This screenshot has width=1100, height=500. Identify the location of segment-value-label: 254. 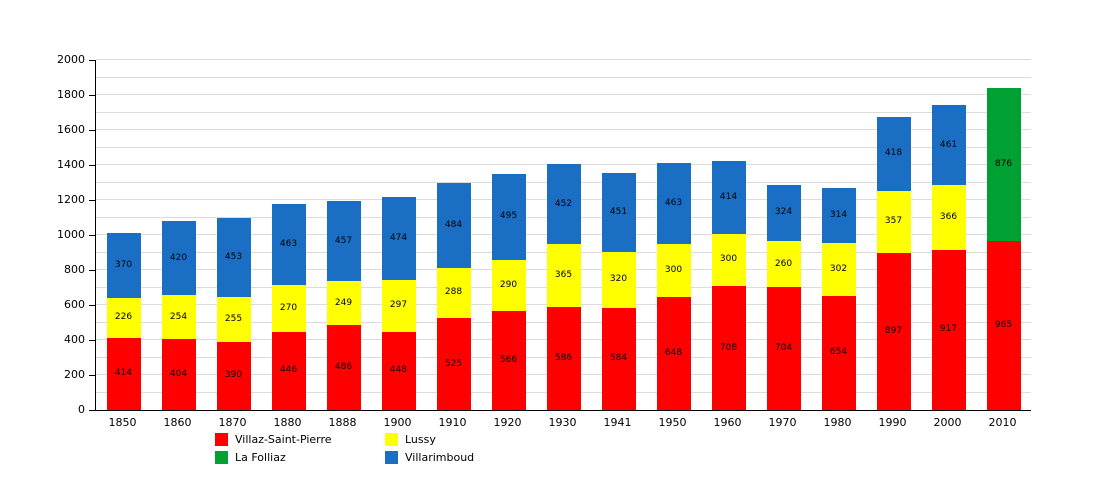
(178, 316).